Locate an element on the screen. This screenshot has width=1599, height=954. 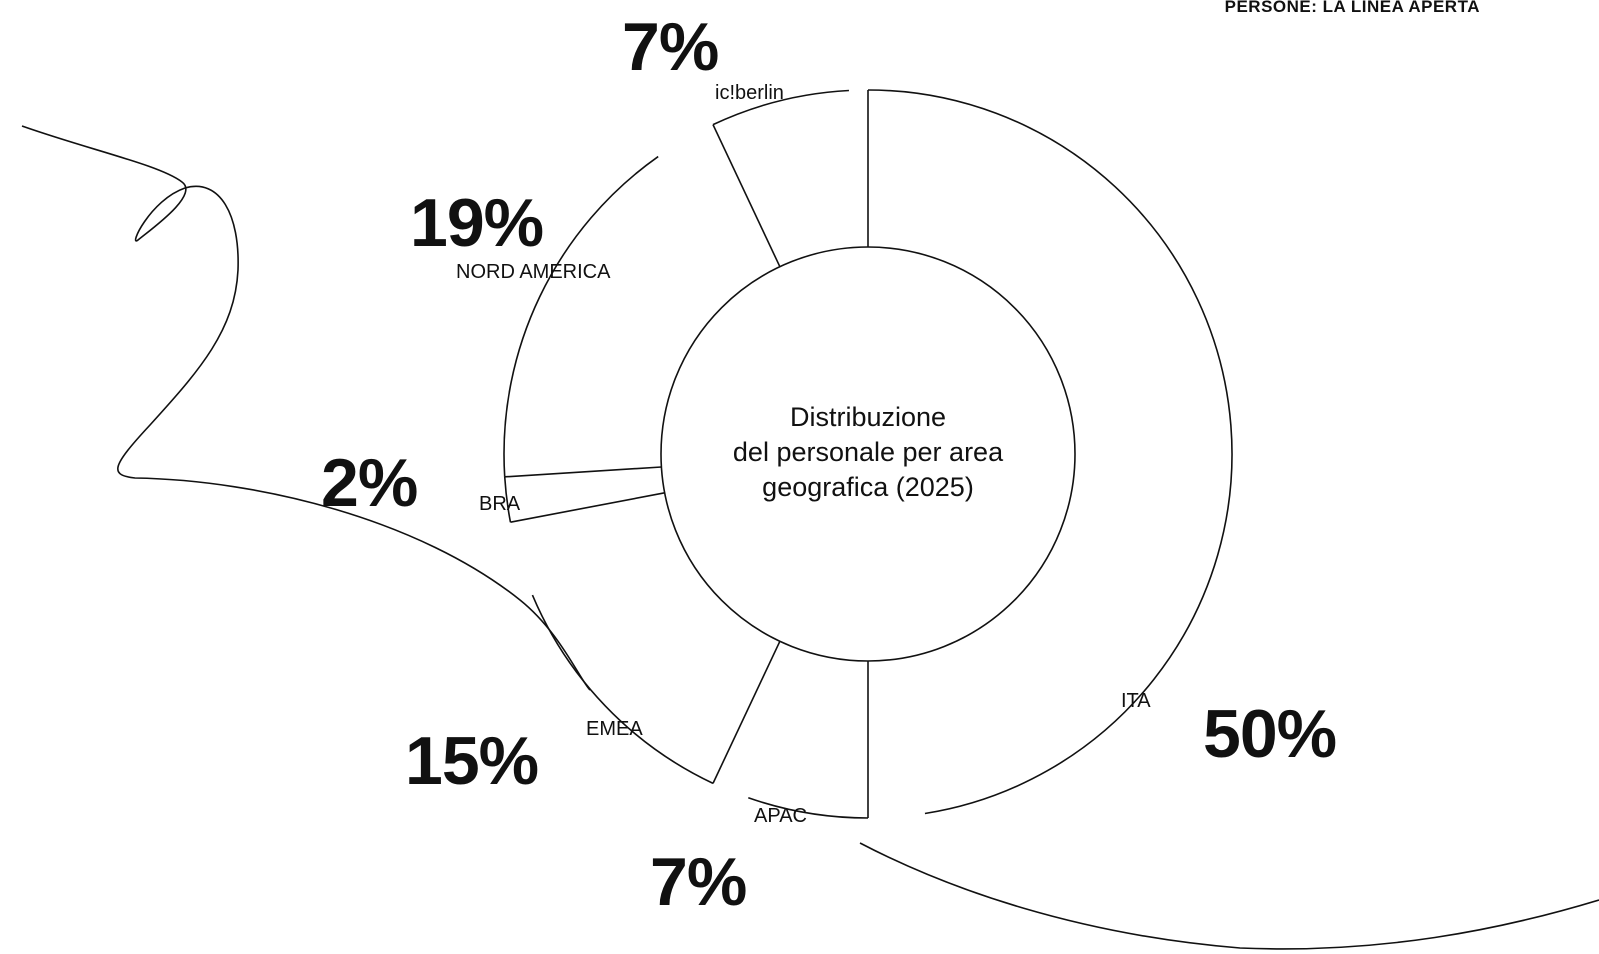
decorative-line-bottom is located at coordinates (1229, 896).